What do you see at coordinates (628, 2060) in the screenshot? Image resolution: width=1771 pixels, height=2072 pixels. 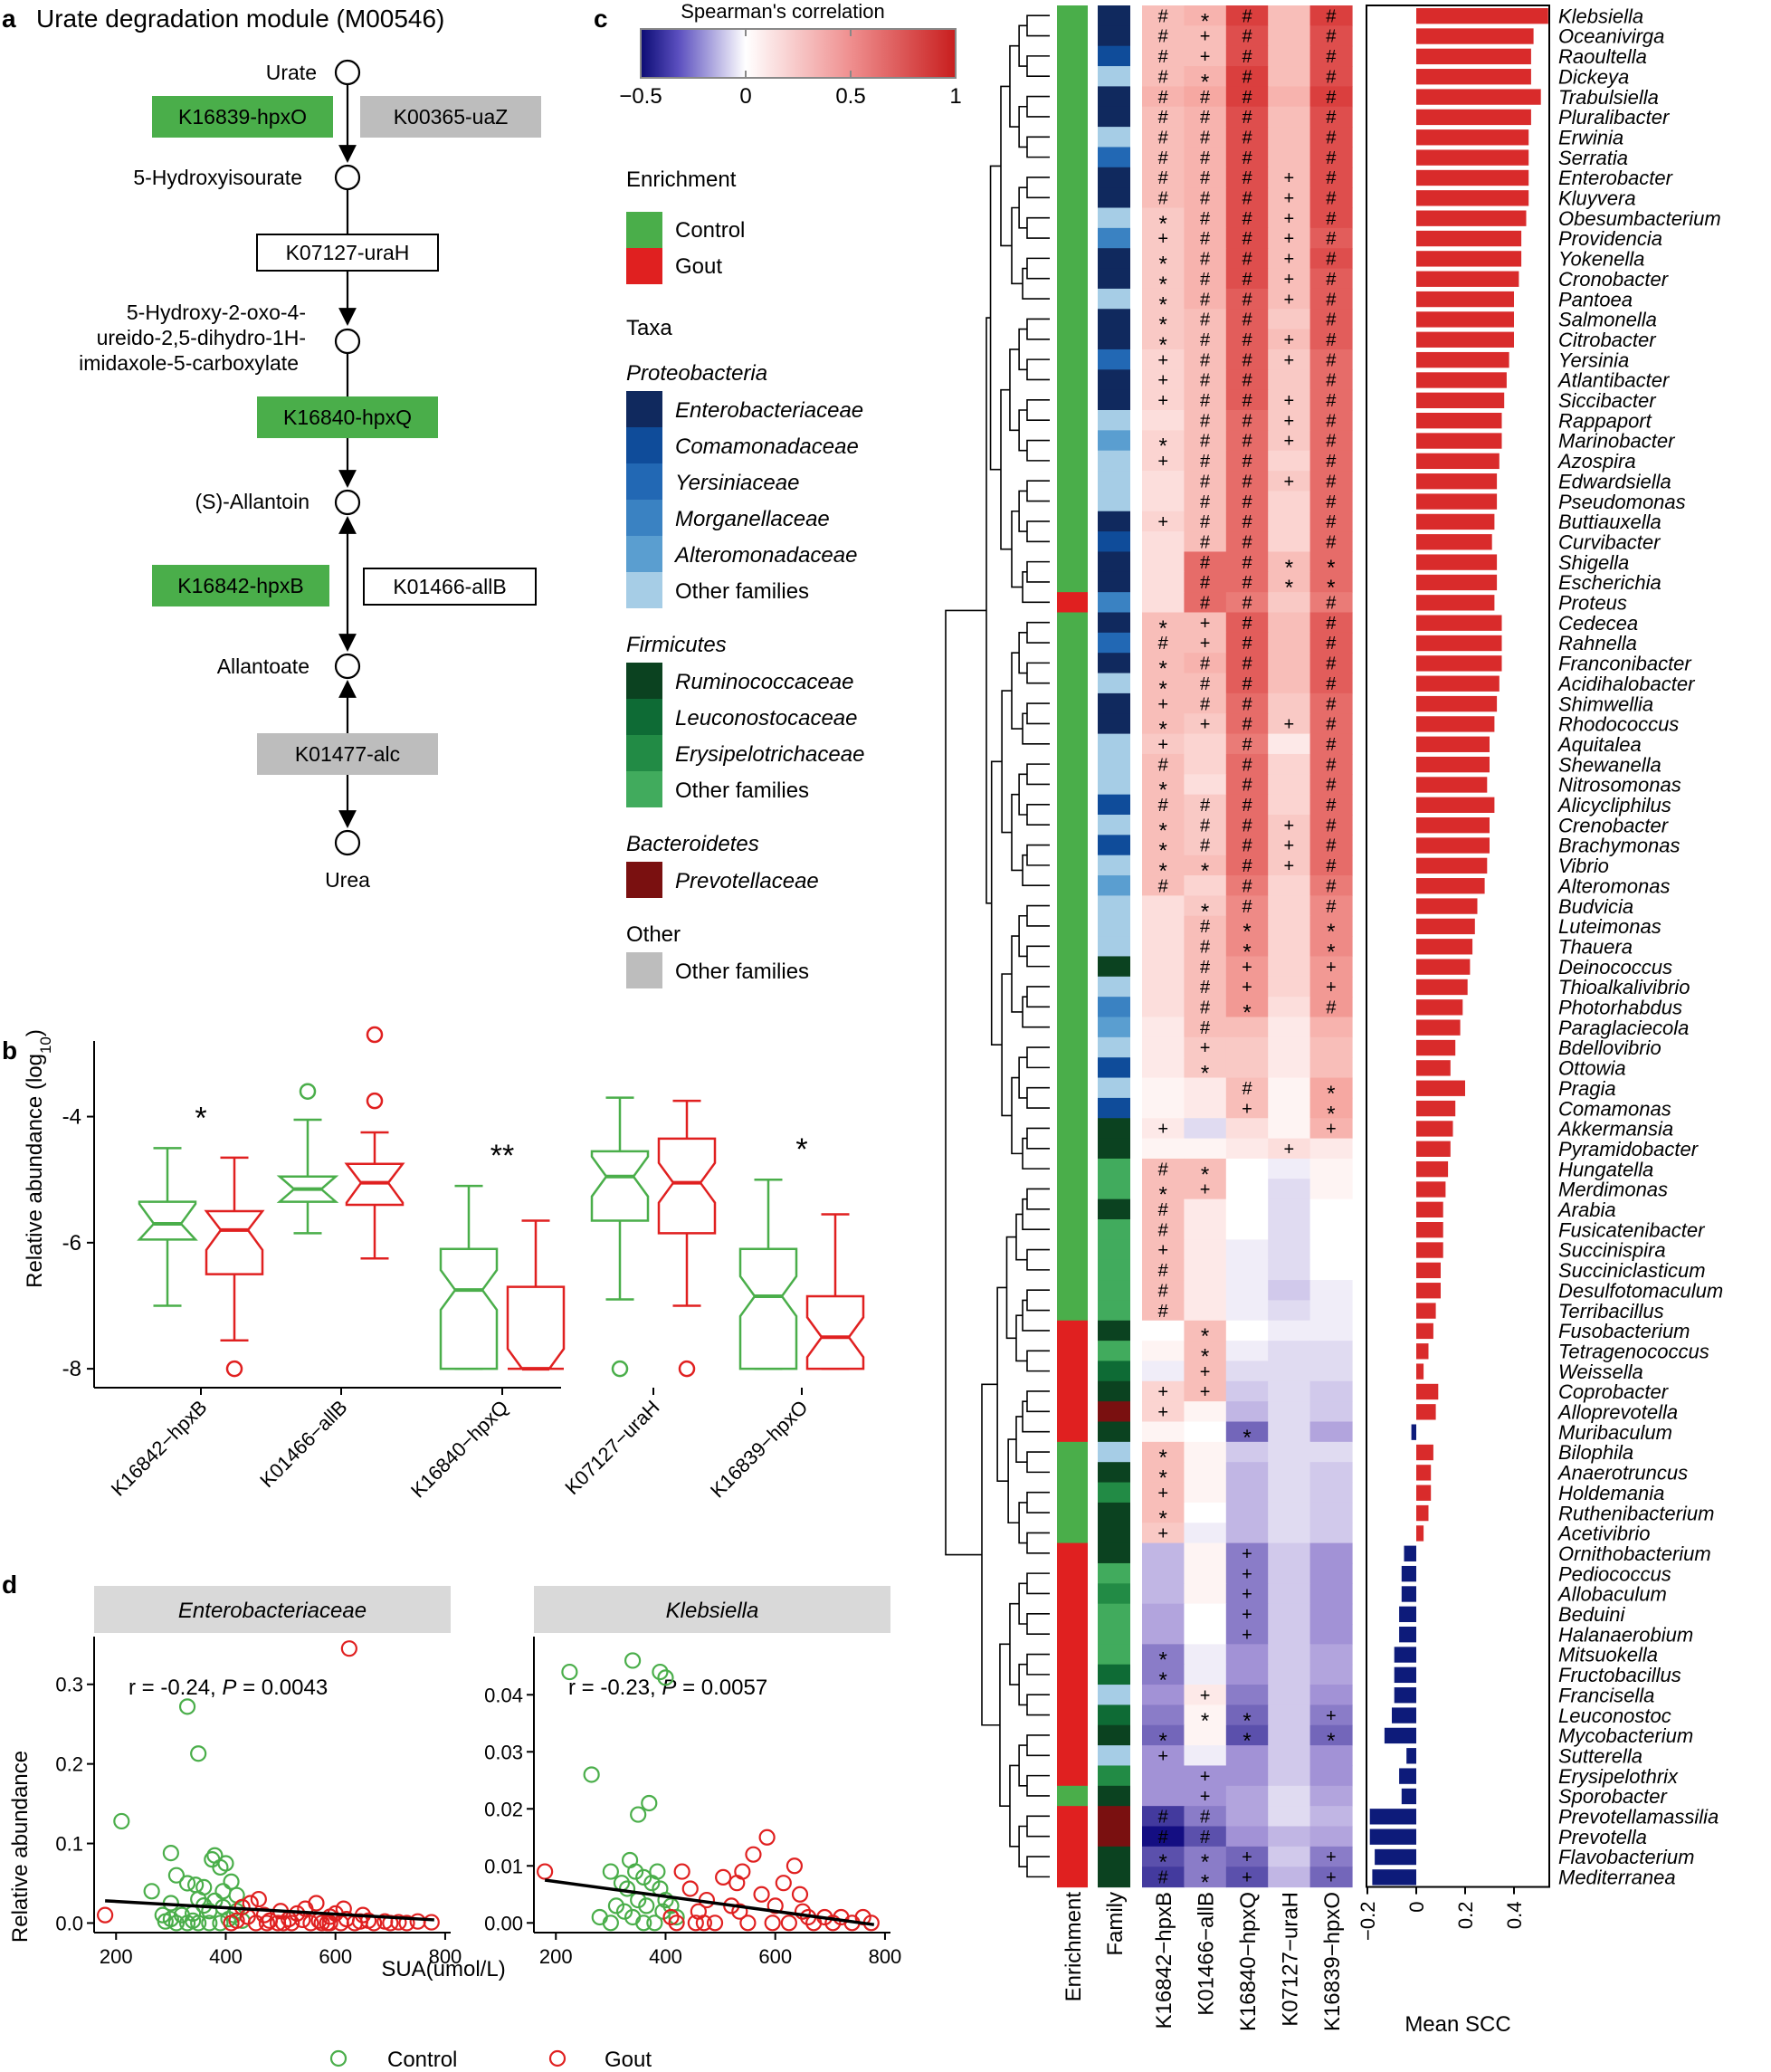 I see `legend-gout-label: Gout` at bounding box center [628, 2060].